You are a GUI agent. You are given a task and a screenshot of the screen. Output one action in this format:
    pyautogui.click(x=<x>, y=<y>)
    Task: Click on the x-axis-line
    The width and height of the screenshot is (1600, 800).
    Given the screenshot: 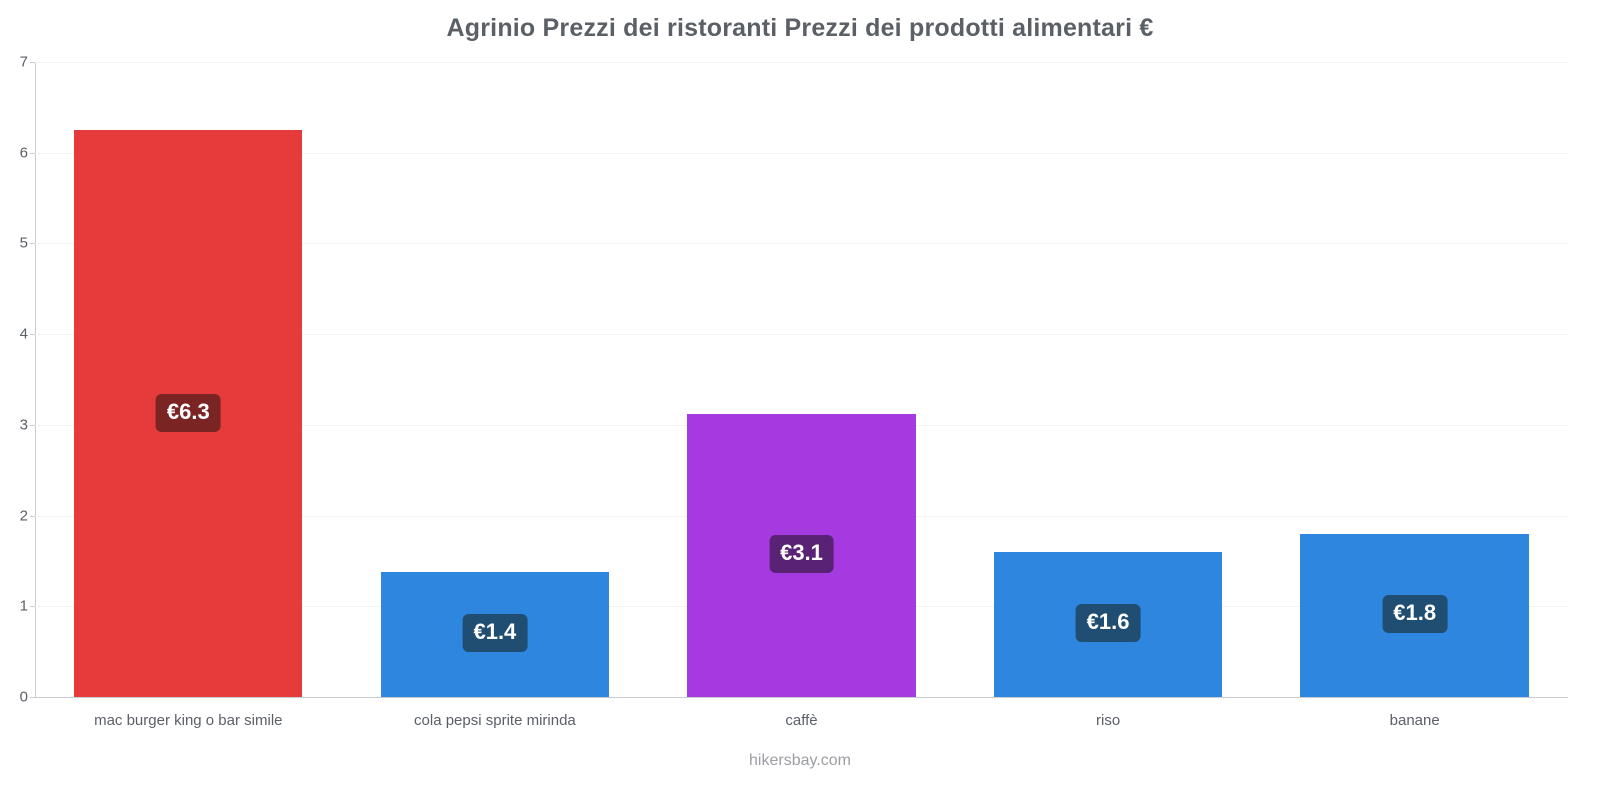 What is the action you would take?
    pyautogui.click(x=801, y=697)
    